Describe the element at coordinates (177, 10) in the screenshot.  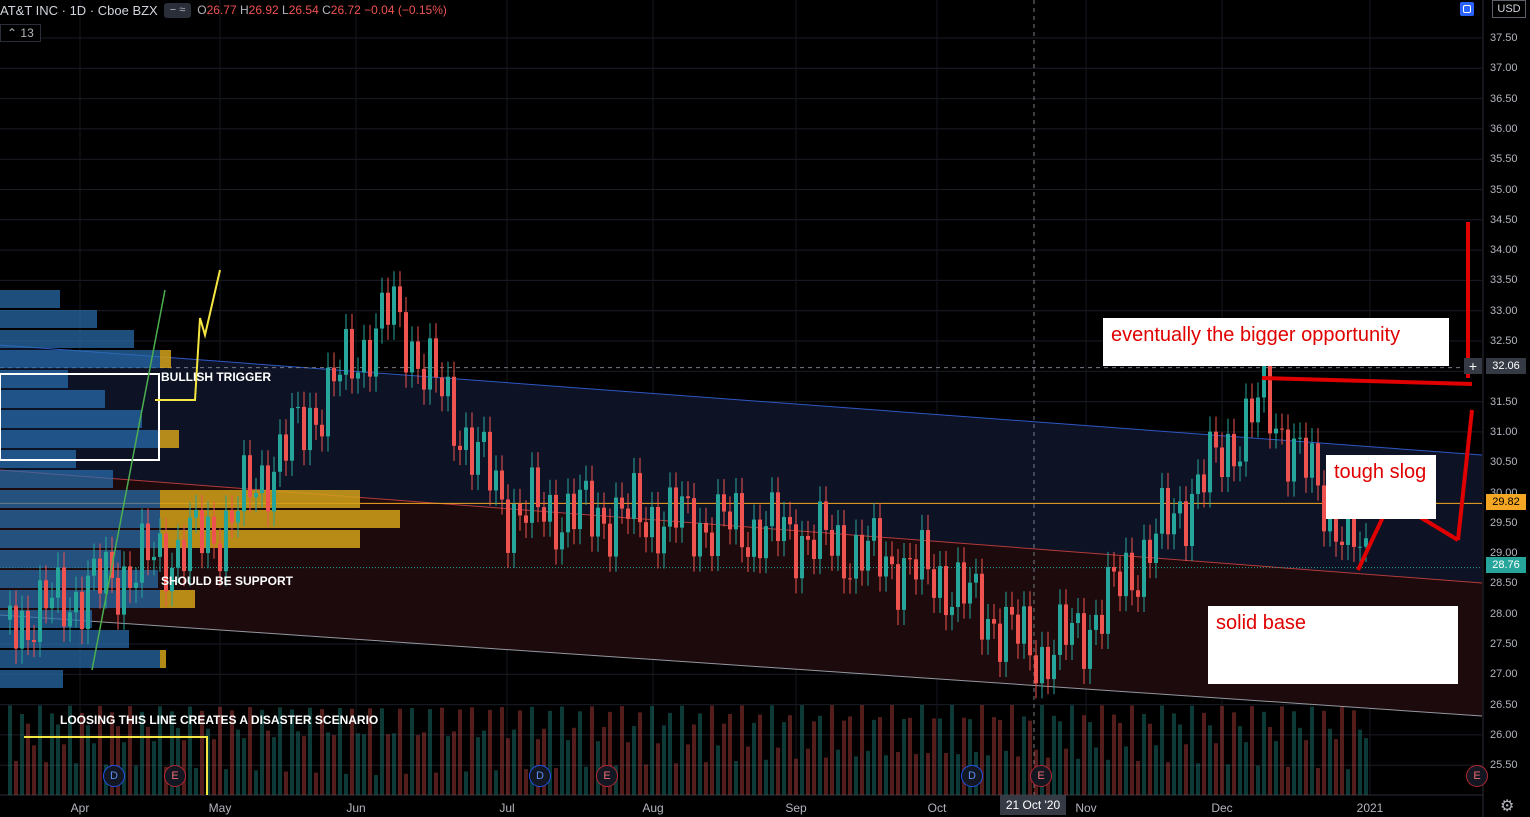
I see `price-change-pill: − ≈` at that location.